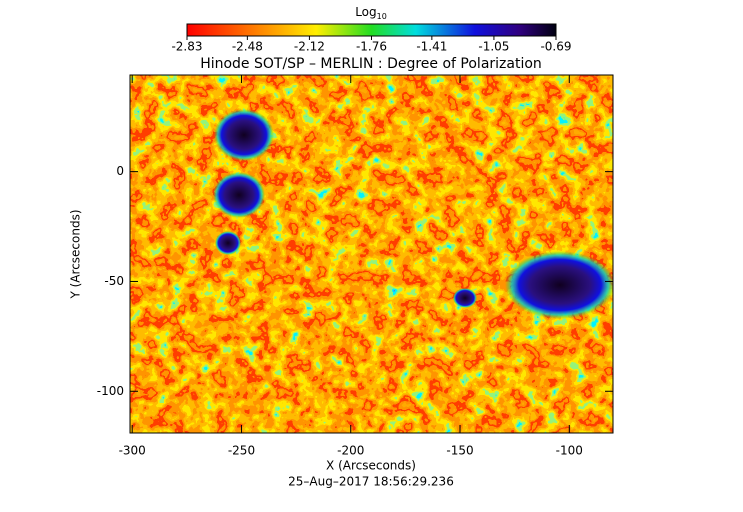  What do you see at coordinates (371, 482) in the screenshot?
I see `footer-date: 25–Aug–2017 18:56:29.236` at bounding box center [371, 482].